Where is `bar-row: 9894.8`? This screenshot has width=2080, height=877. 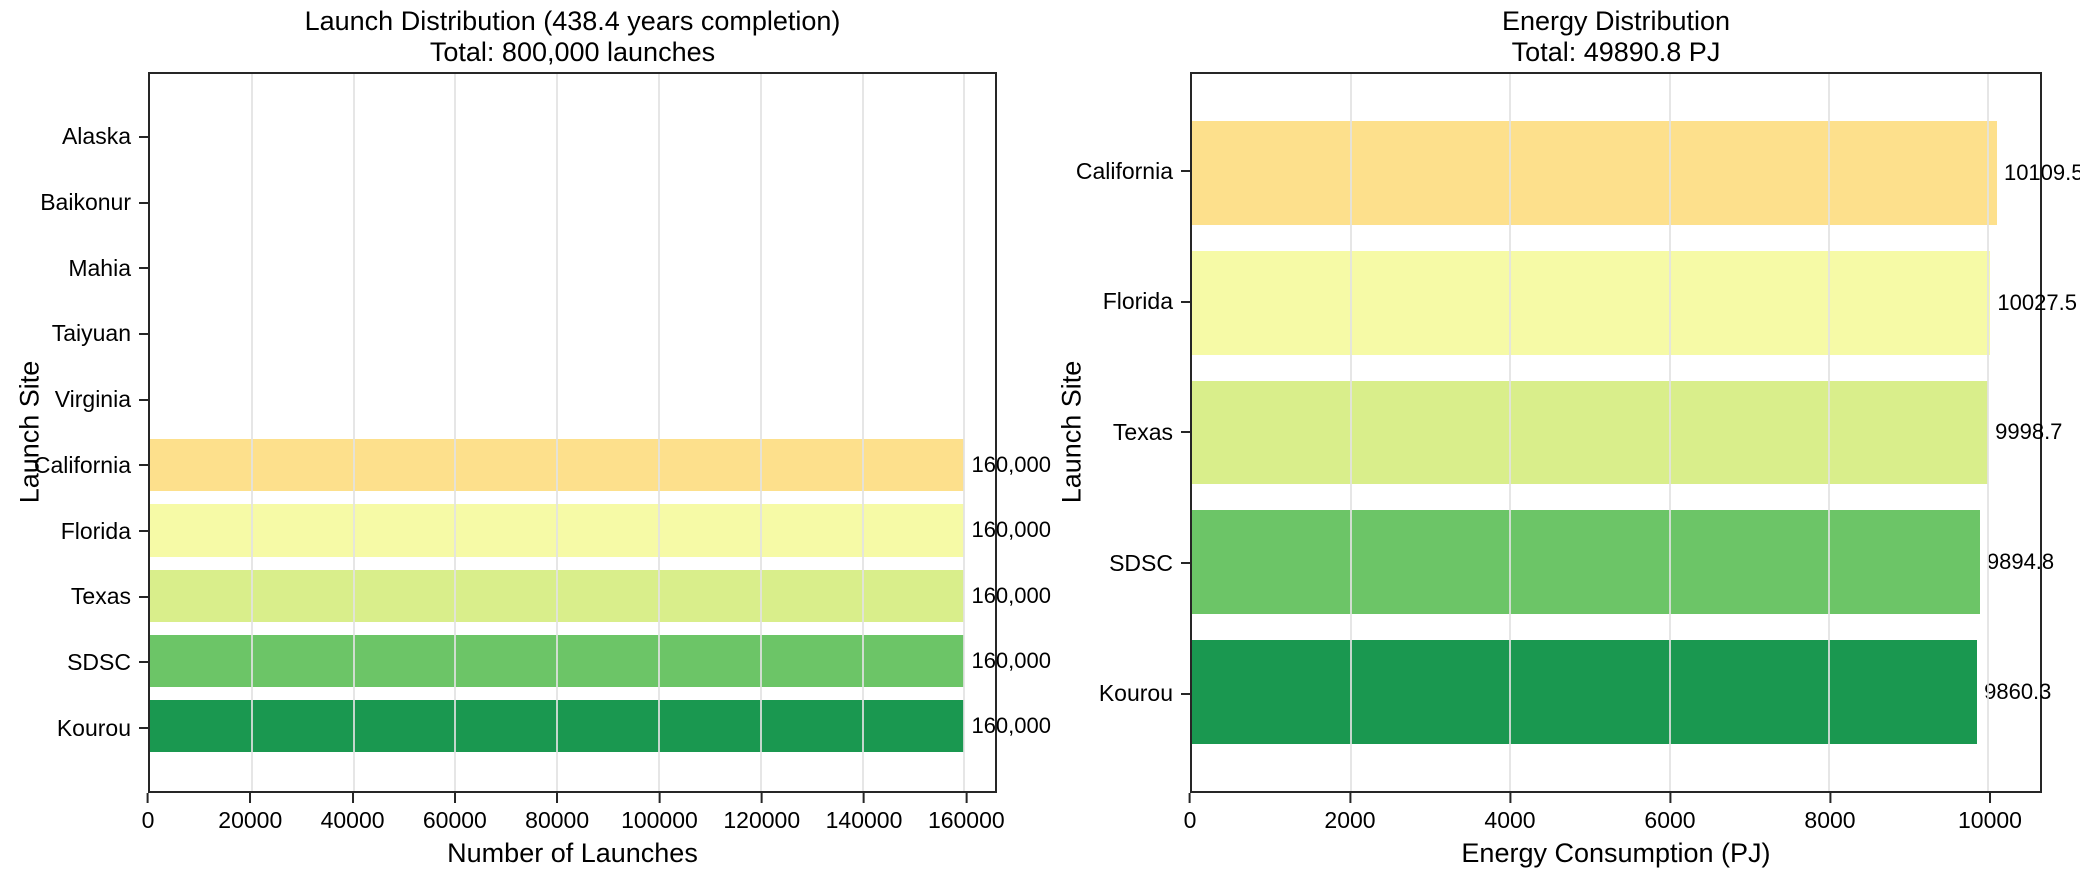 bar-row: 9894.8 is located at coordinates (1623, 562).